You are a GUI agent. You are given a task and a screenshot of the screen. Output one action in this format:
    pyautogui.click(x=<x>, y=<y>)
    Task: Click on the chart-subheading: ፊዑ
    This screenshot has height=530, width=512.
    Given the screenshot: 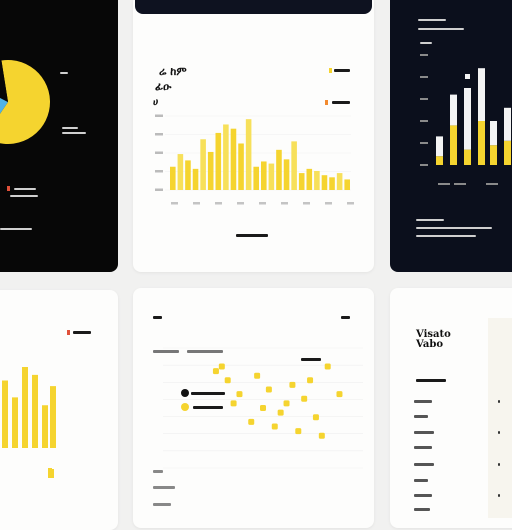 What is the action you would take?
    pyautogui.click(x=163, y=86)
    